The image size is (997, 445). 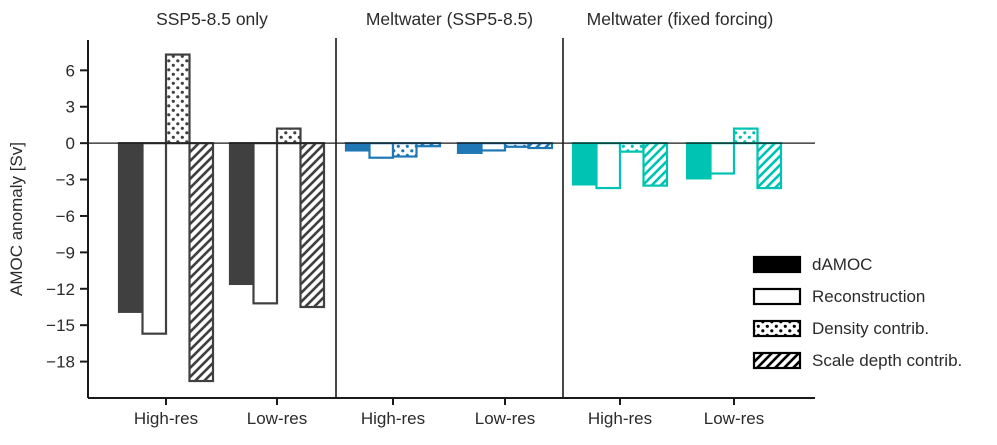 What do you see at coordinates (65, 252) in the screenshot?
I see `y-tick-label: −9` at bounding box center [65, 252].